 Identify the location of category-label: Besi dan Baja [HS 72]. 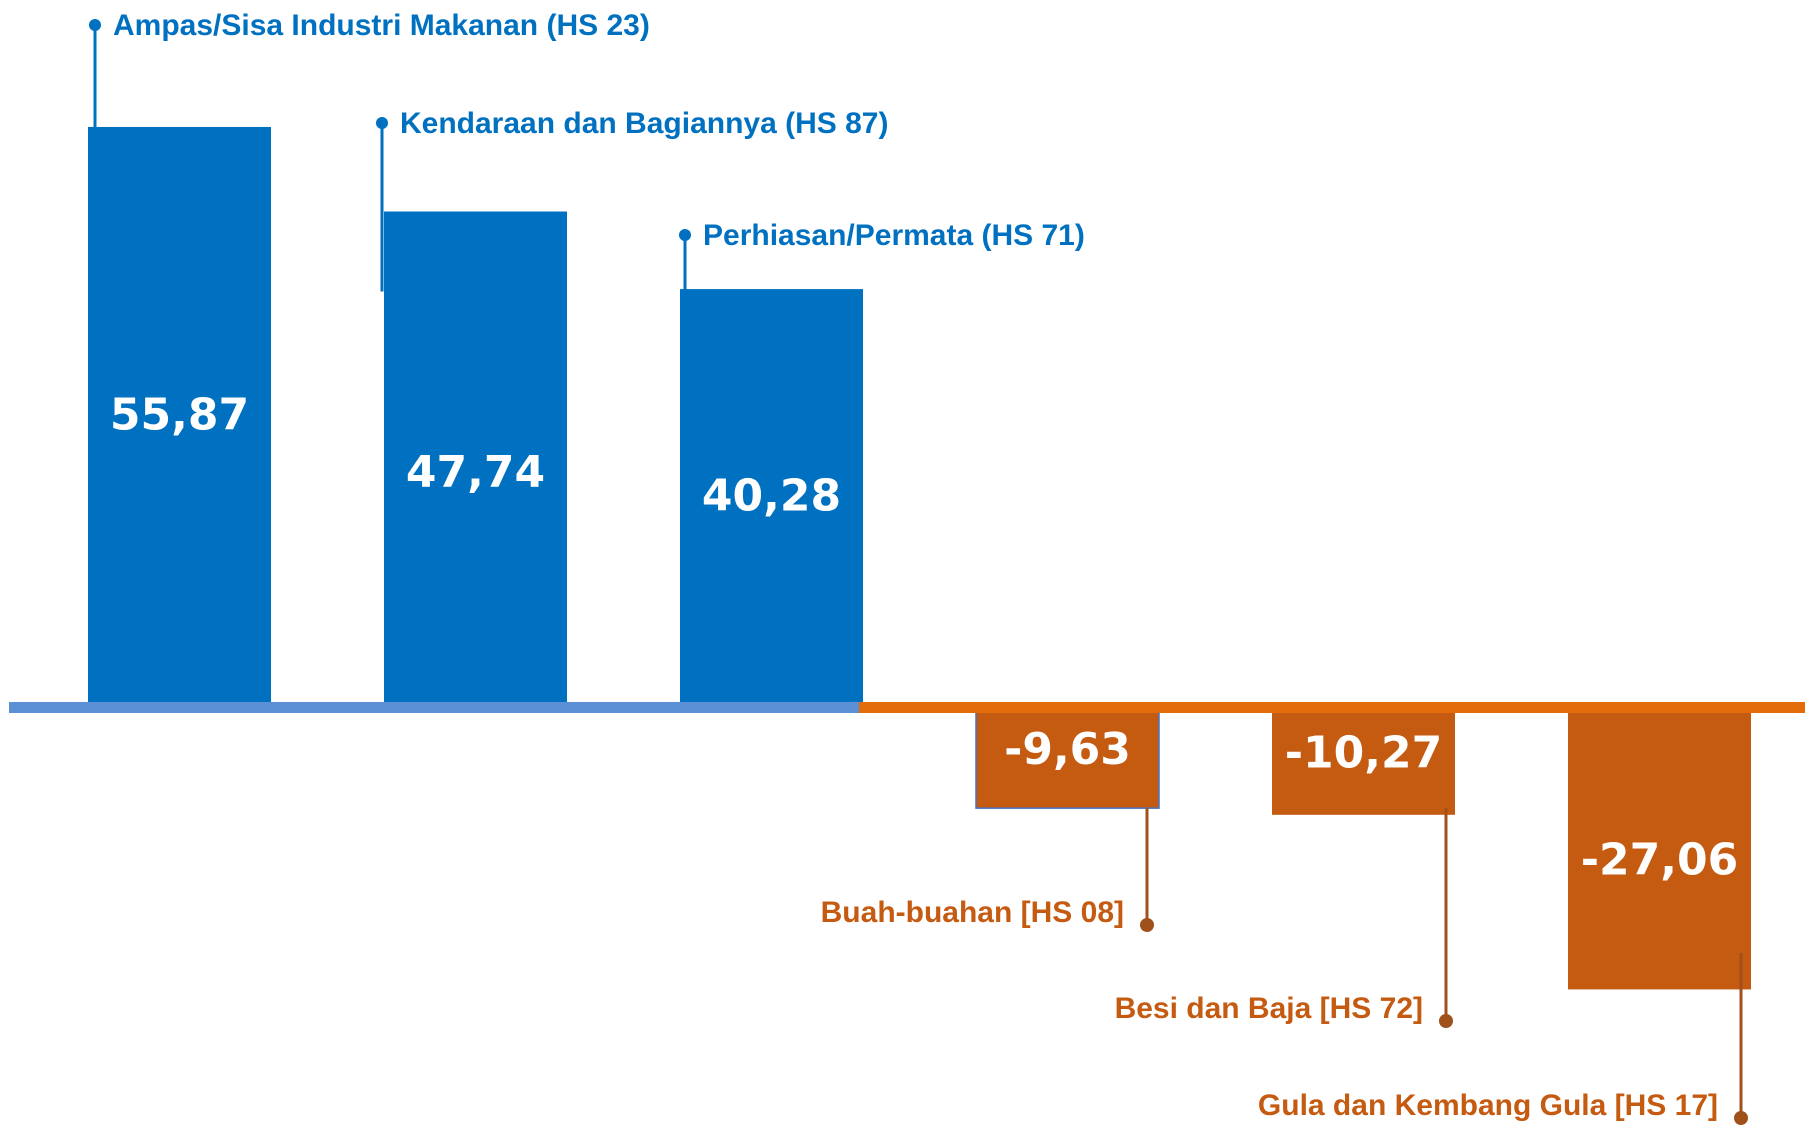
(1269, 1008).